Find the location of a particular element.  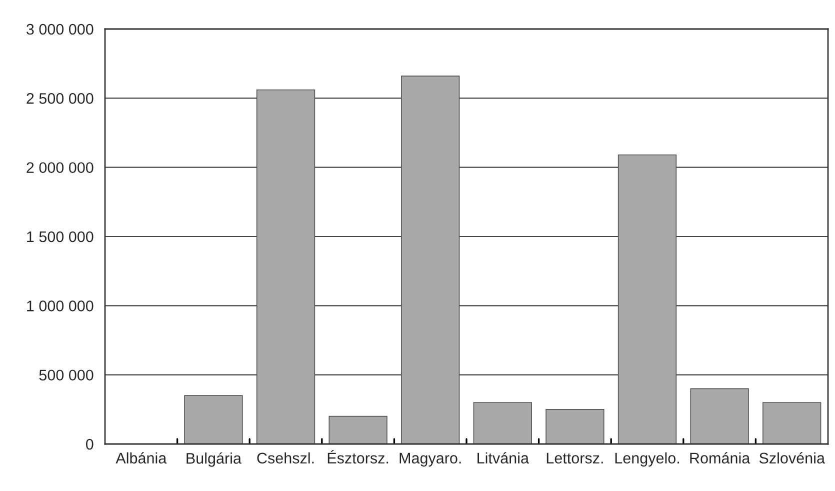

y-tick-label: 500 000 is located at coordinates (66, 375).